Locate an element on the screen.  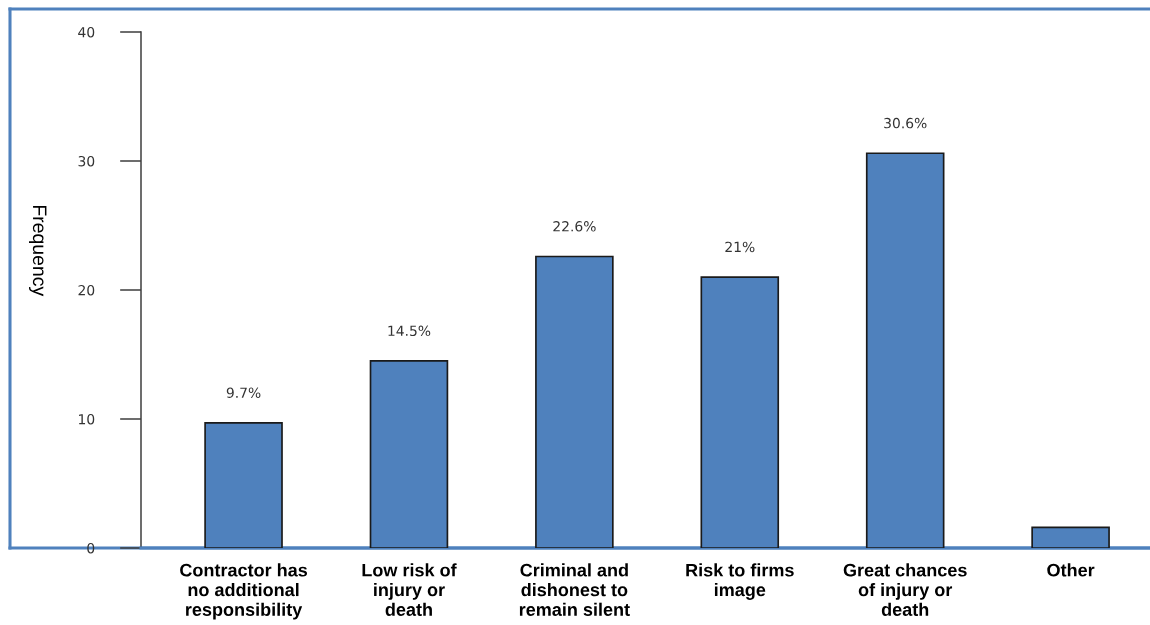
data-label: 22.6% is located at coordinates (574, 226).